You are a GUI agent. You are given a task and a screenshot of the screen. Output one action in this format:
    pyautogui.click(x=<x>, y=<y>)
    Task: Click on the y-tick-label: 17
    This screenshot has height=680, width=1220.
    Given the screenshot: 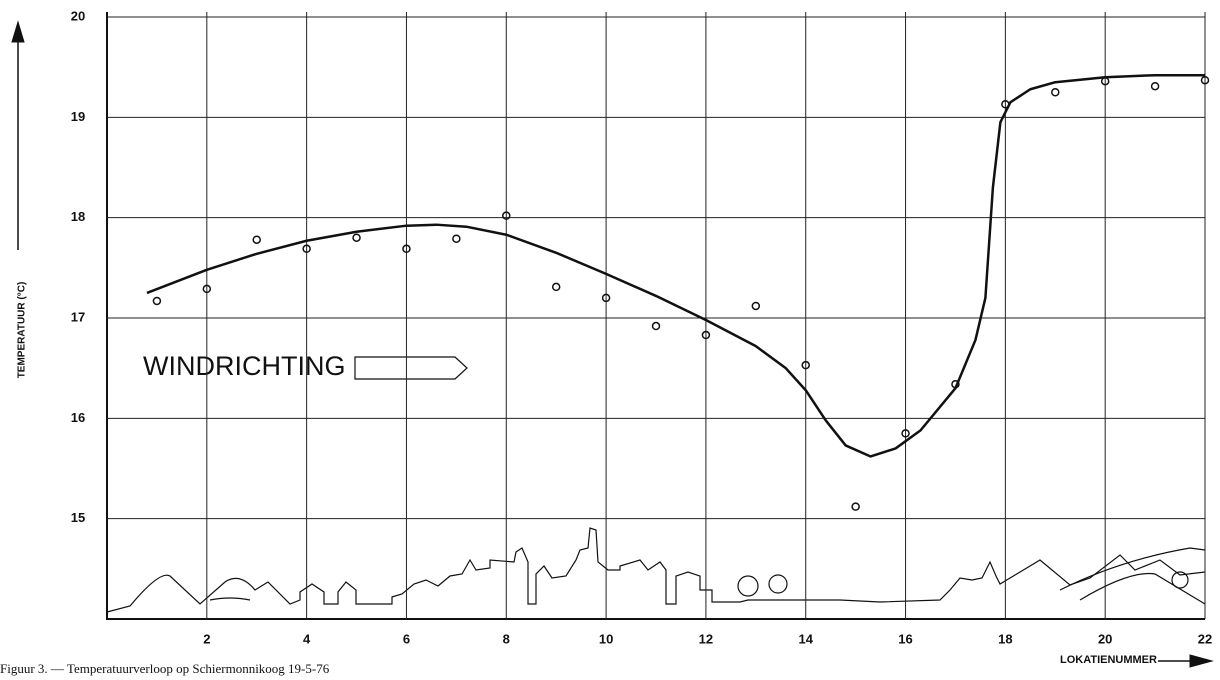 What is the action you would take?
    pyautogui.click(x=78, y=316)
    